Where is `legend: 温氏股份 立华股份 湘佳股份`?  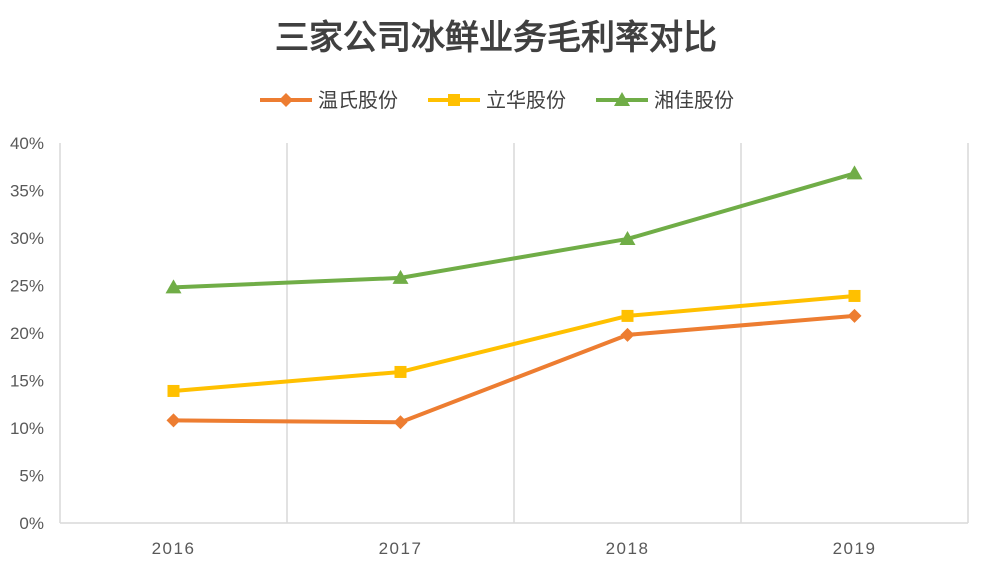
legend: 温氏股份 立华股份 湘佳股份 is located at coordinates (497, 100).